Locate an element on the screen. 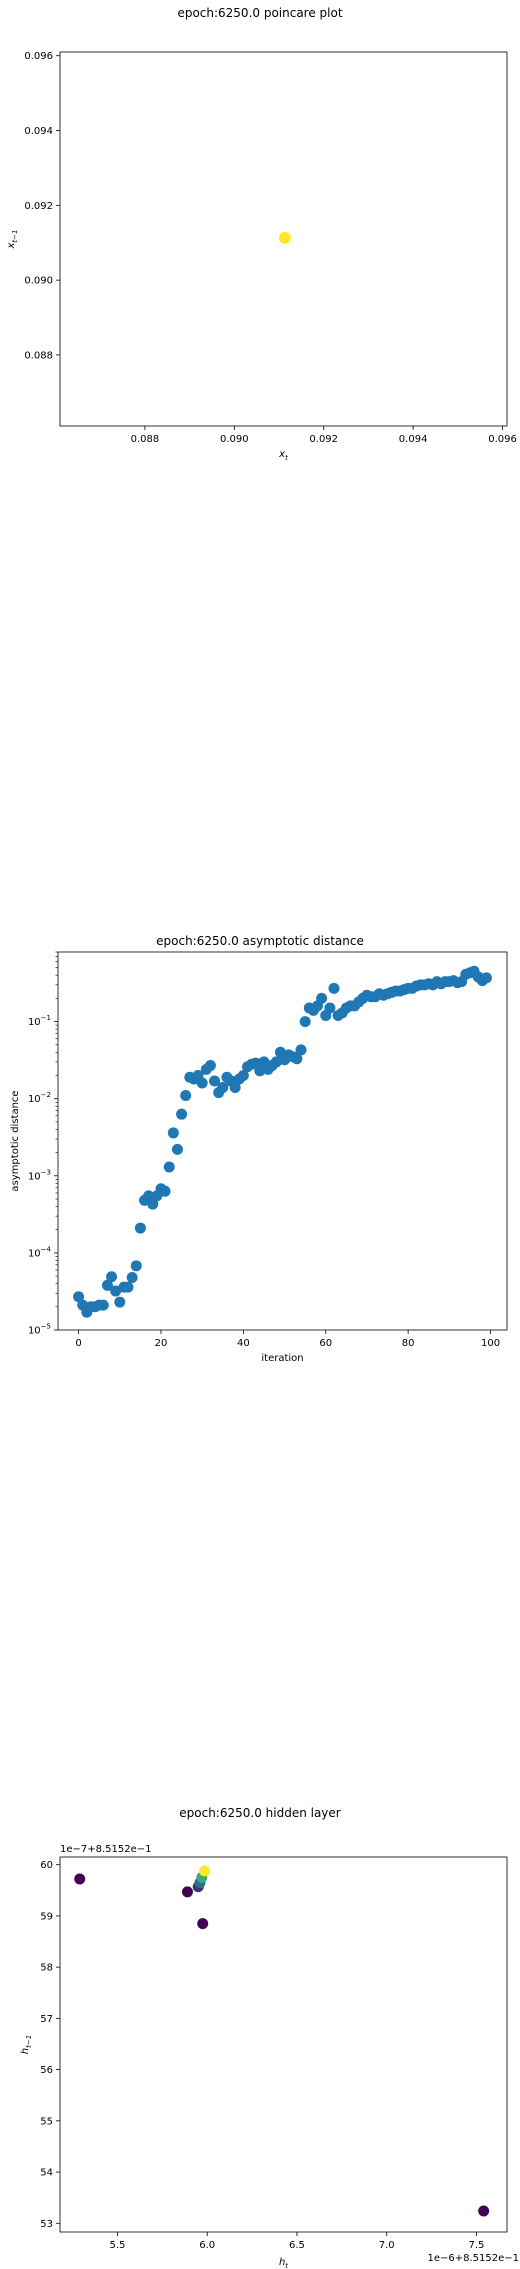 The width and height of the screenshot is (520, 2269). x-tick-label: 100 is located at coordinates (490, 1343).